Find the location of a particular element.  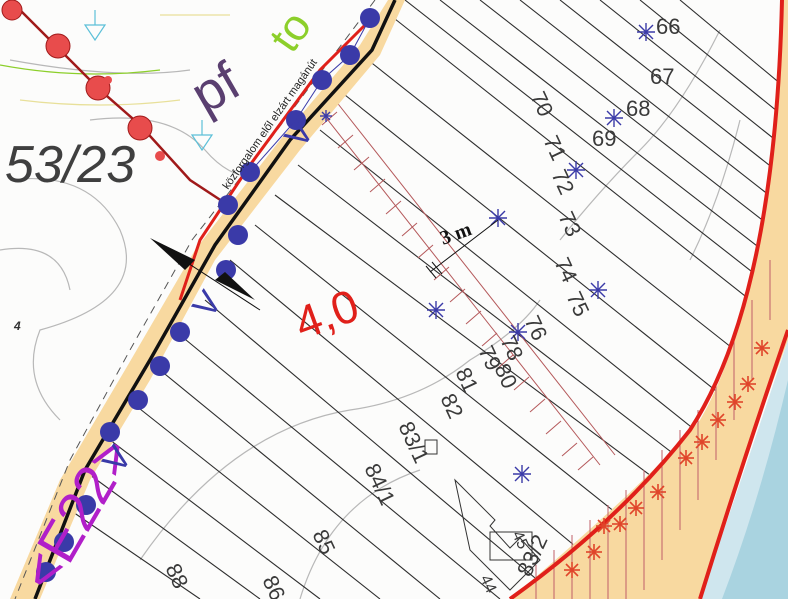

red-dots is located at coordinates (77, 70).